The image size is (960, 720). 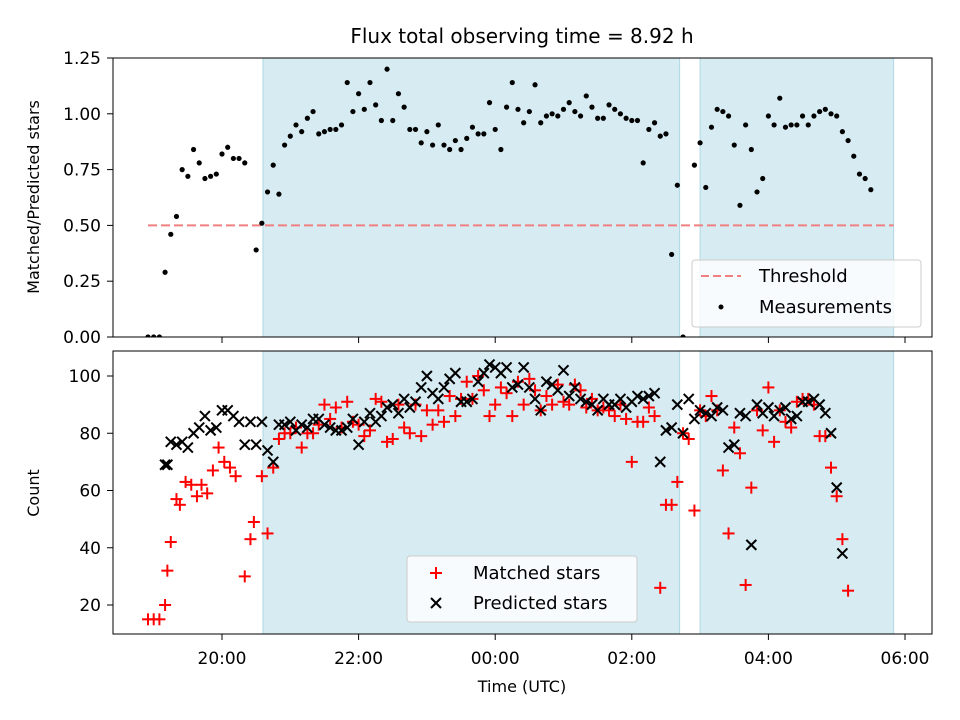 I want to click on measurements-legend-label: Measurements, so click(x=825, y=307).